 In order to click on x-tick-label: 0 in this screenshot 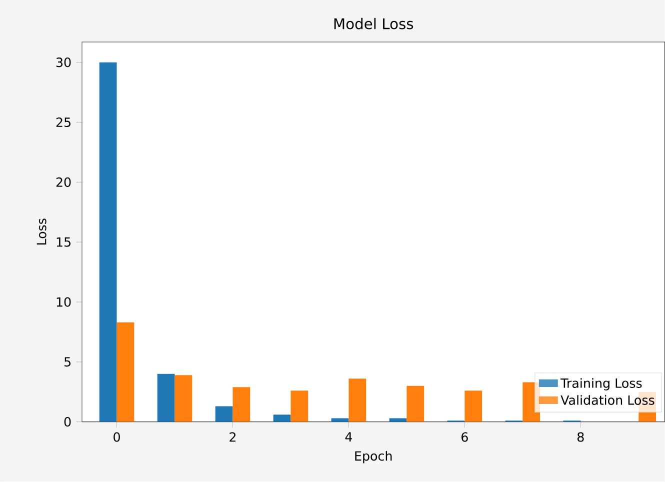, I will do `click(117, 437)`.